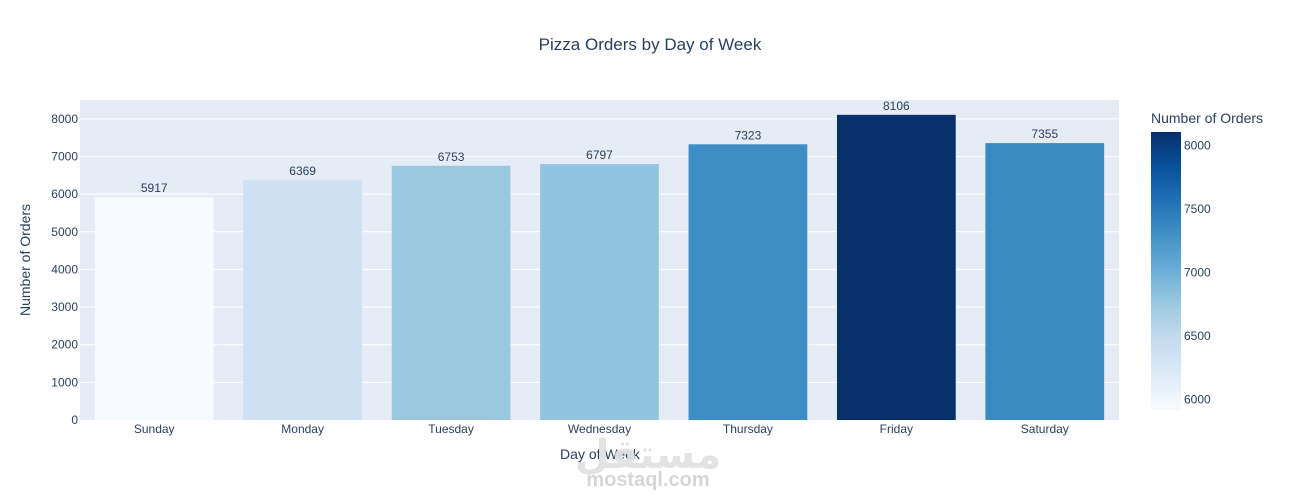  Describe the element at coordinates (600, 454) in the screenshot. I see `x-axis-title: Day of Week` at that location.